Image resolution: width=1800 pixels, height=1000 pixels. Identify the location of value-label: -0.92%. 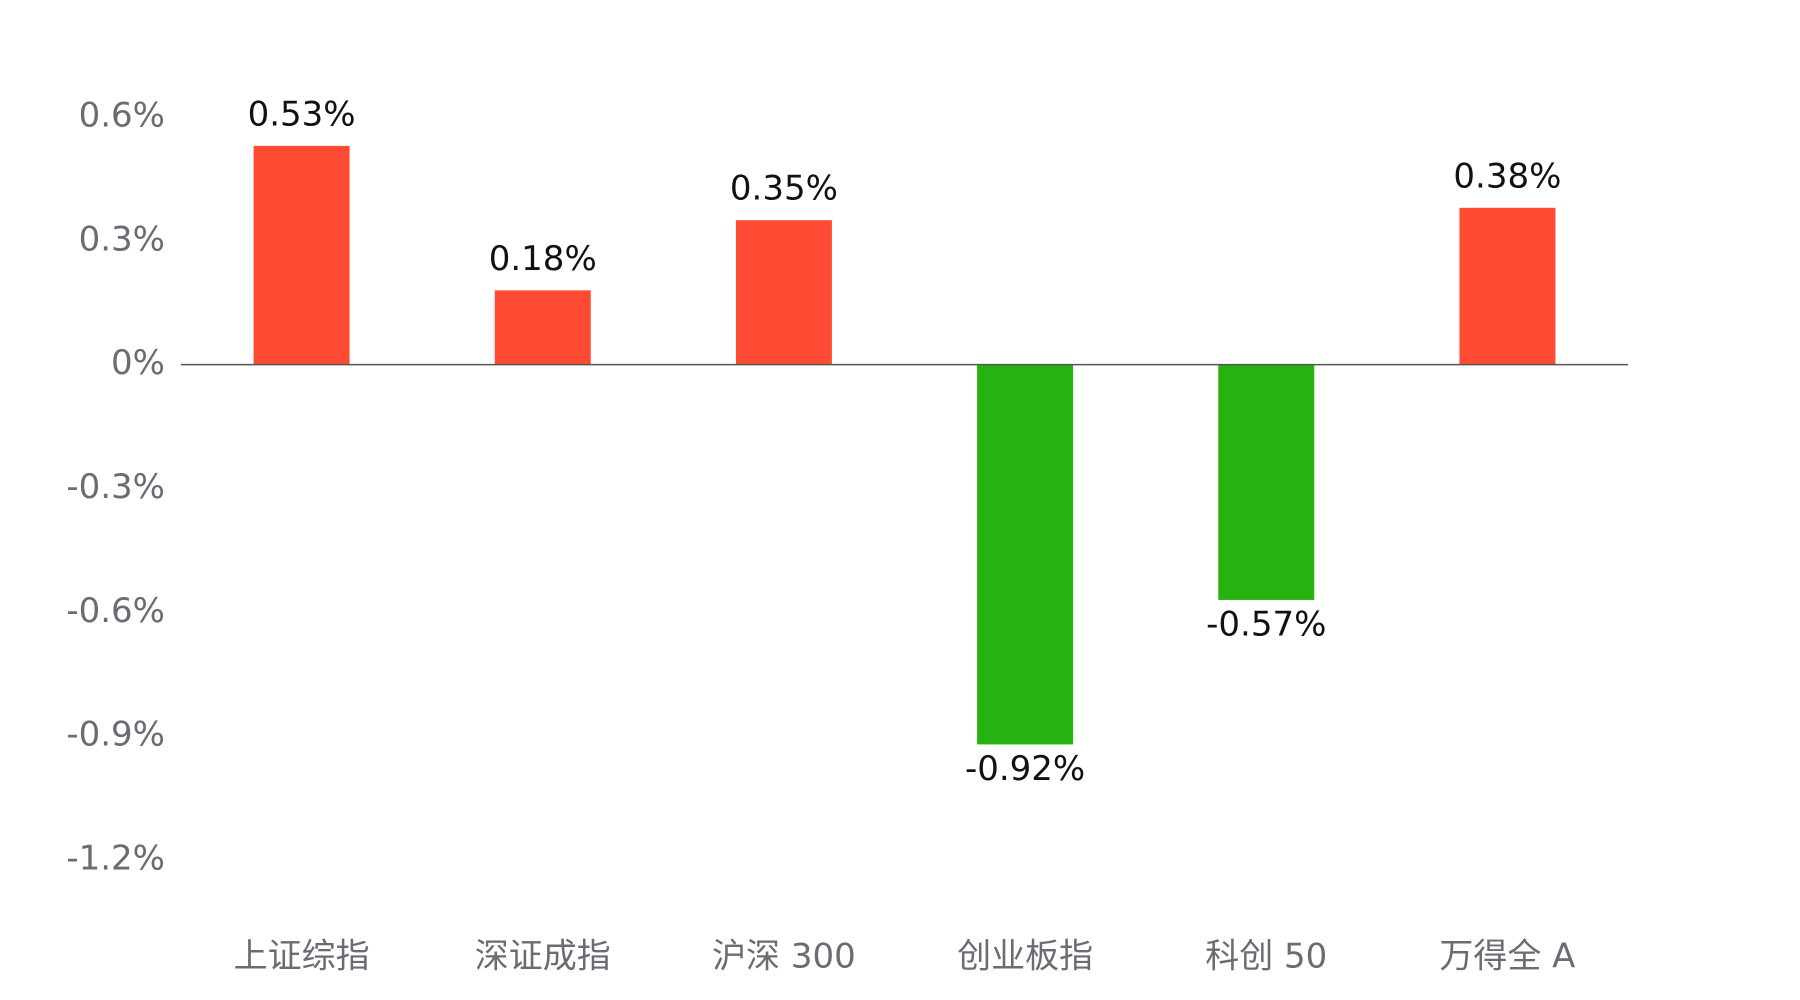
(1025, 769).